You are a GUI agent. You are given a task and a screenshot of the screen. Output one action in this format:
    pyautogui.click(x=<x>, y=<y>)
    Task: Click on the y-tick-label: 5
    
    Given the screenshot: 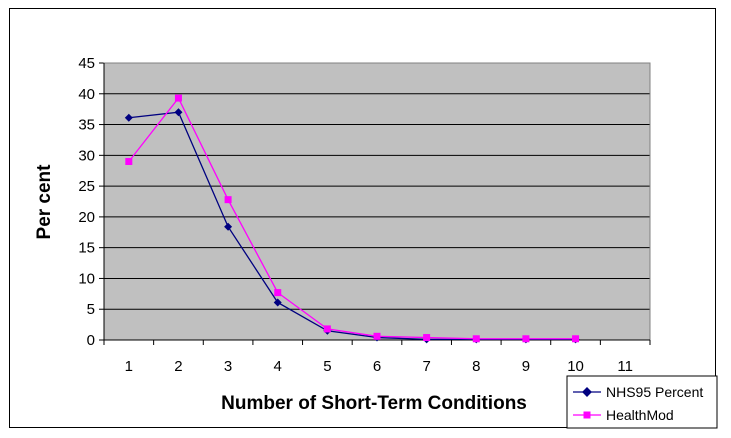 What is the action you would take?
    pyautogui.click(x=91, y=309)
    